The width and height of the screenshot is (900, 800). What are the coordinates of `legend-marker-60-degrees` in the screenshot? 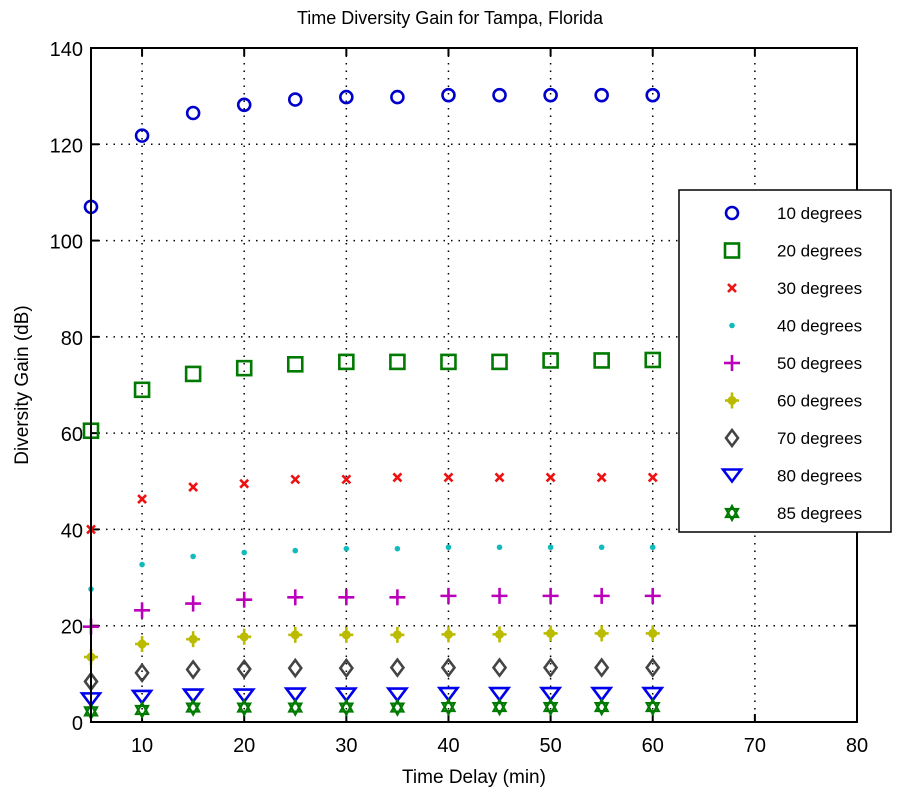 It's located at (732, 400).